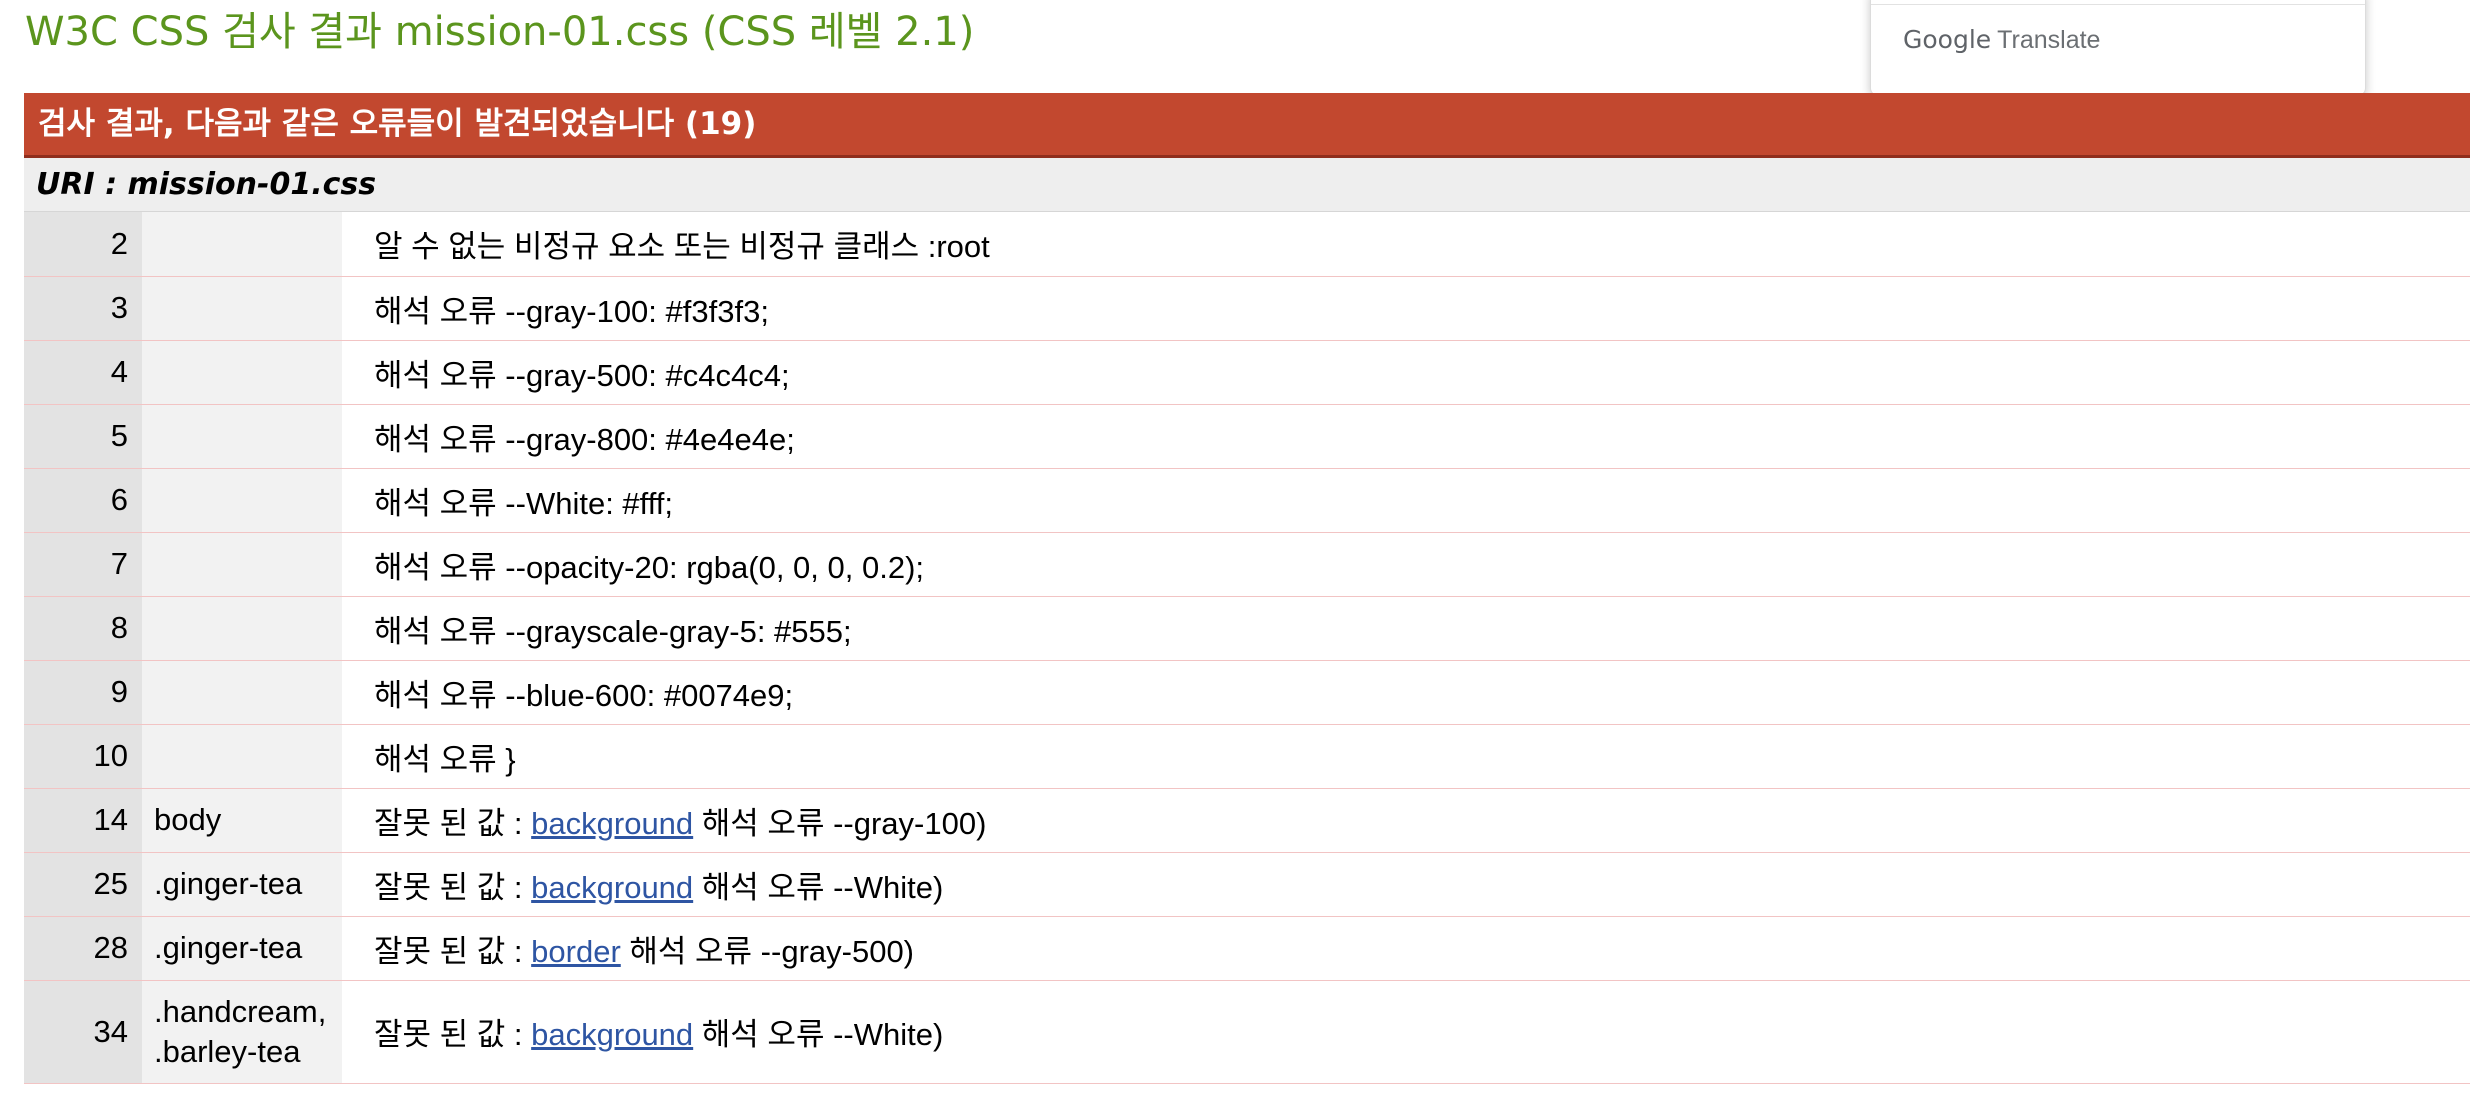  What do you see at coordinates (83, 948) in the screenshot?
I see `line-number: 28` at bounding box center [83, 948].